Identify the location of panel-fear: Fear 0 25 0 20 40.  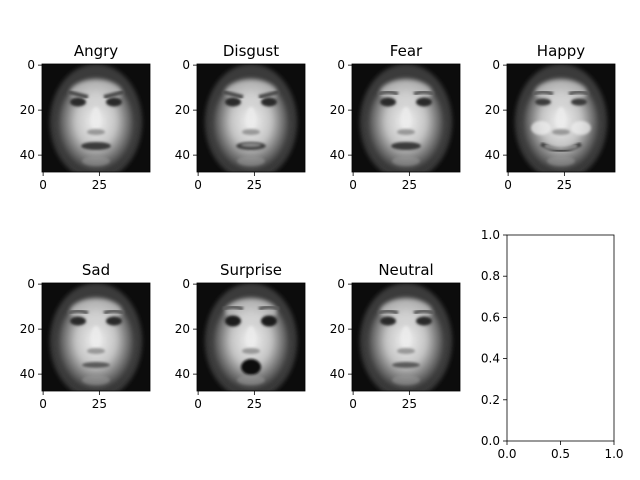
(395, 117).